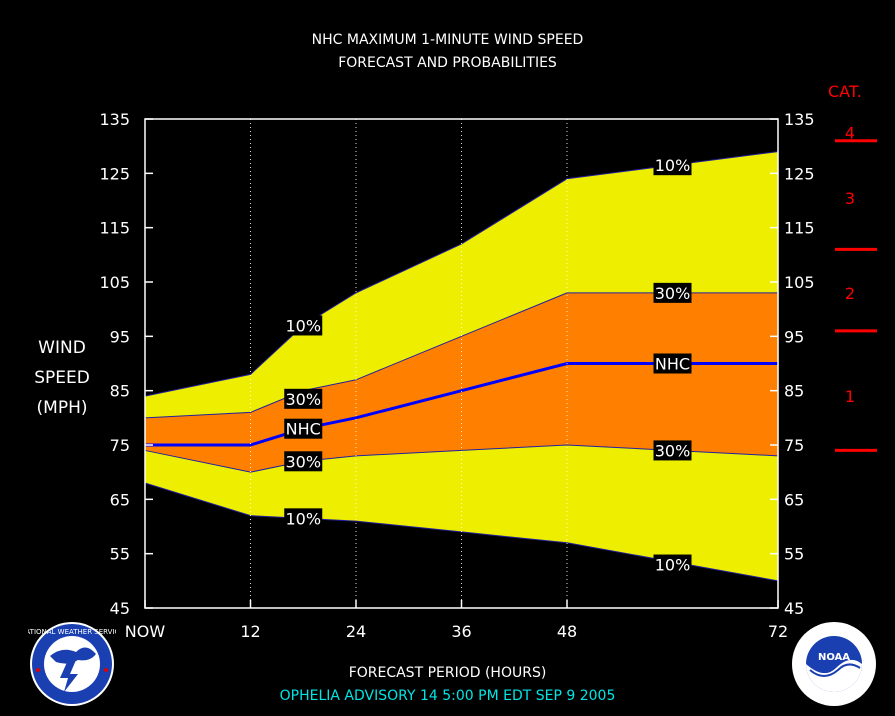 This screenshot has height=716, width=895. What do you see at coordinates (794, 499) in the screenshot?
I see `y-tick-label-right: 65` at bounding box center [794, 499].